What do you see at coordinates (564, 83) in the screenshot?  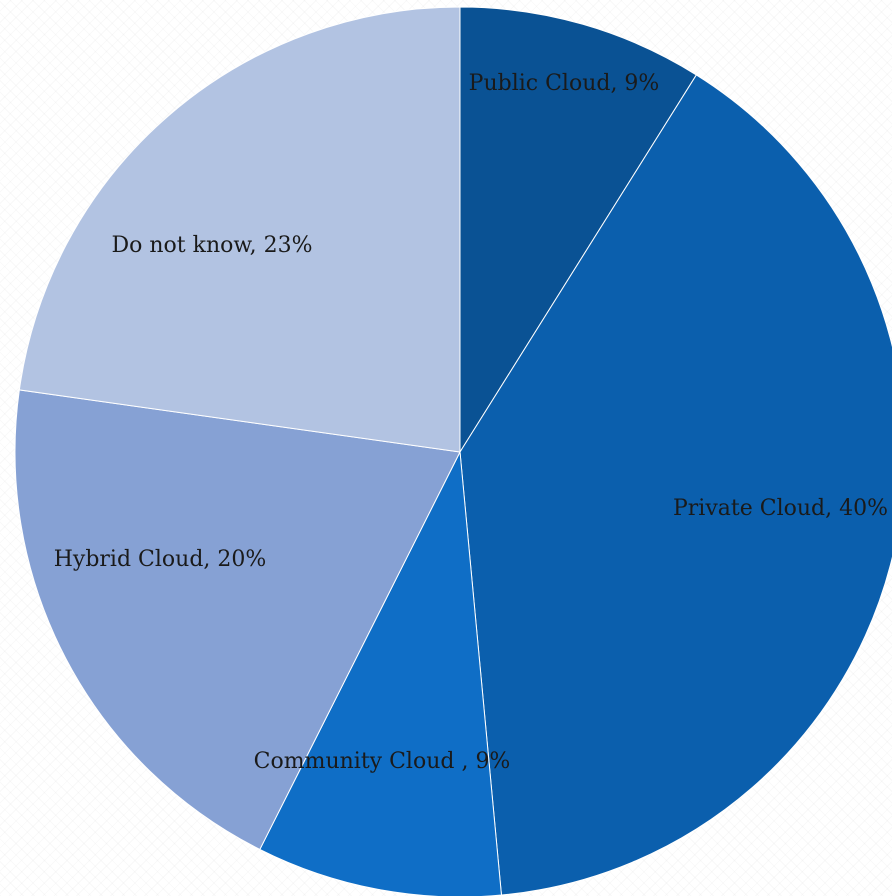 I see `data-label-public-cloud: Public Cloud, 9%` at bounding box center [564, 83].